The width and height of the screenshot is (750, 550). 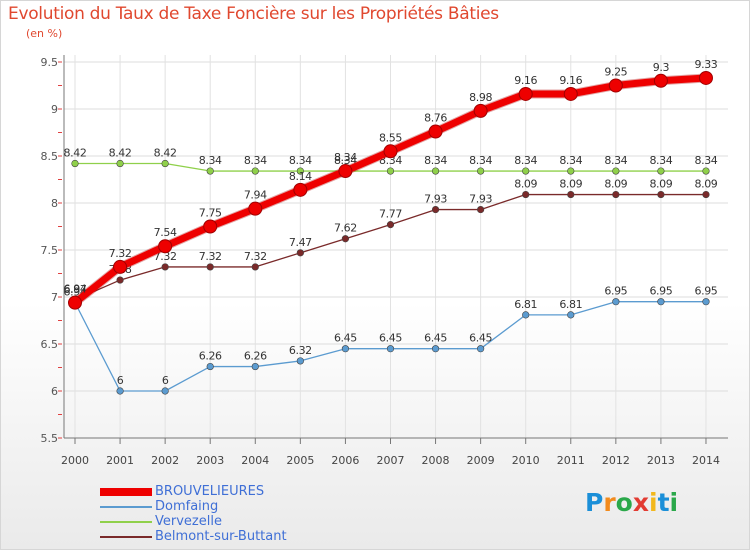 I want to click on data-label-brouvelieures: 8.55, so click(x=390, y=137).